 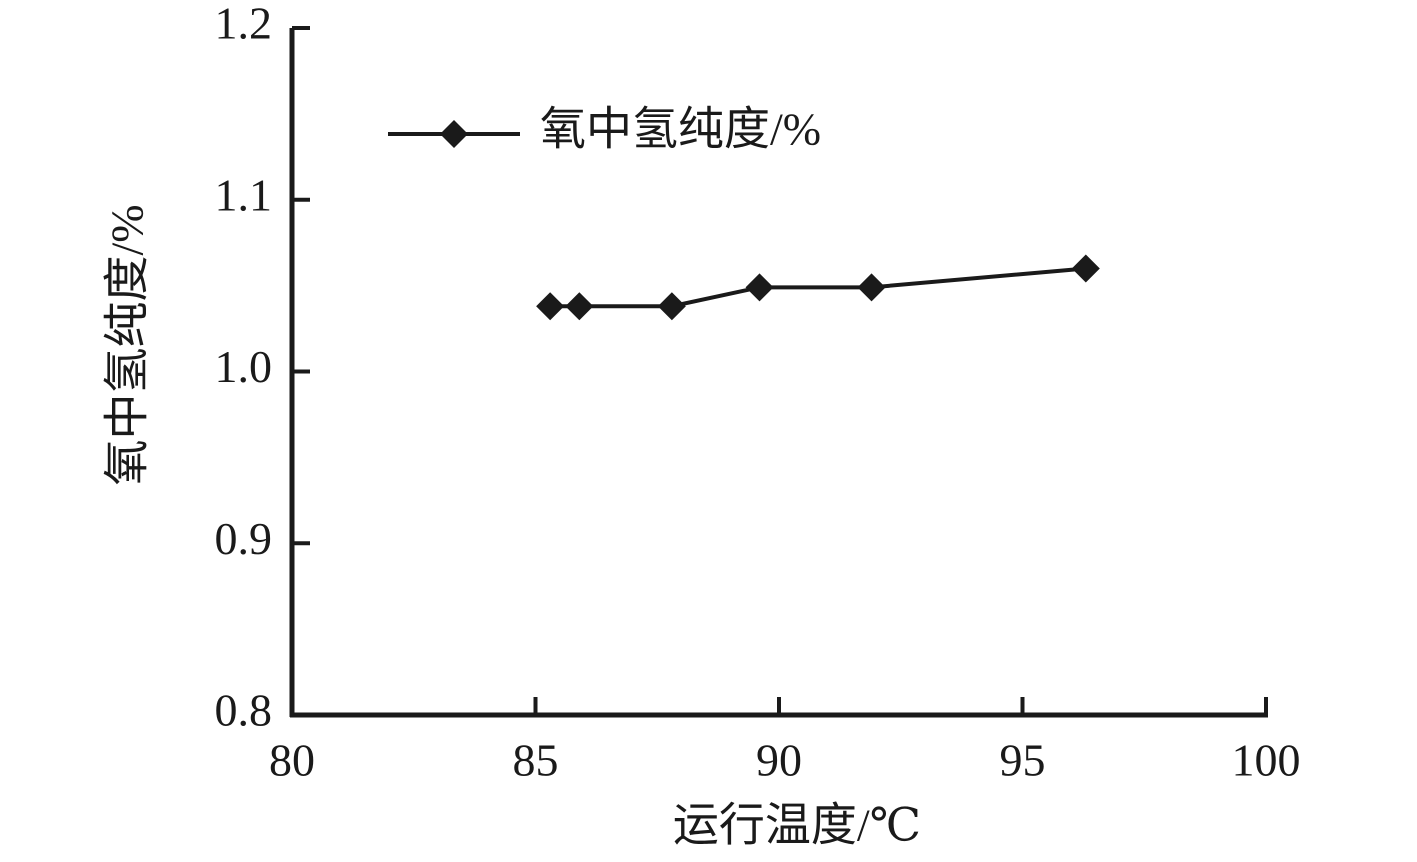 I want to click on y-tick-label: 1.2, so click(x=244, y=24).